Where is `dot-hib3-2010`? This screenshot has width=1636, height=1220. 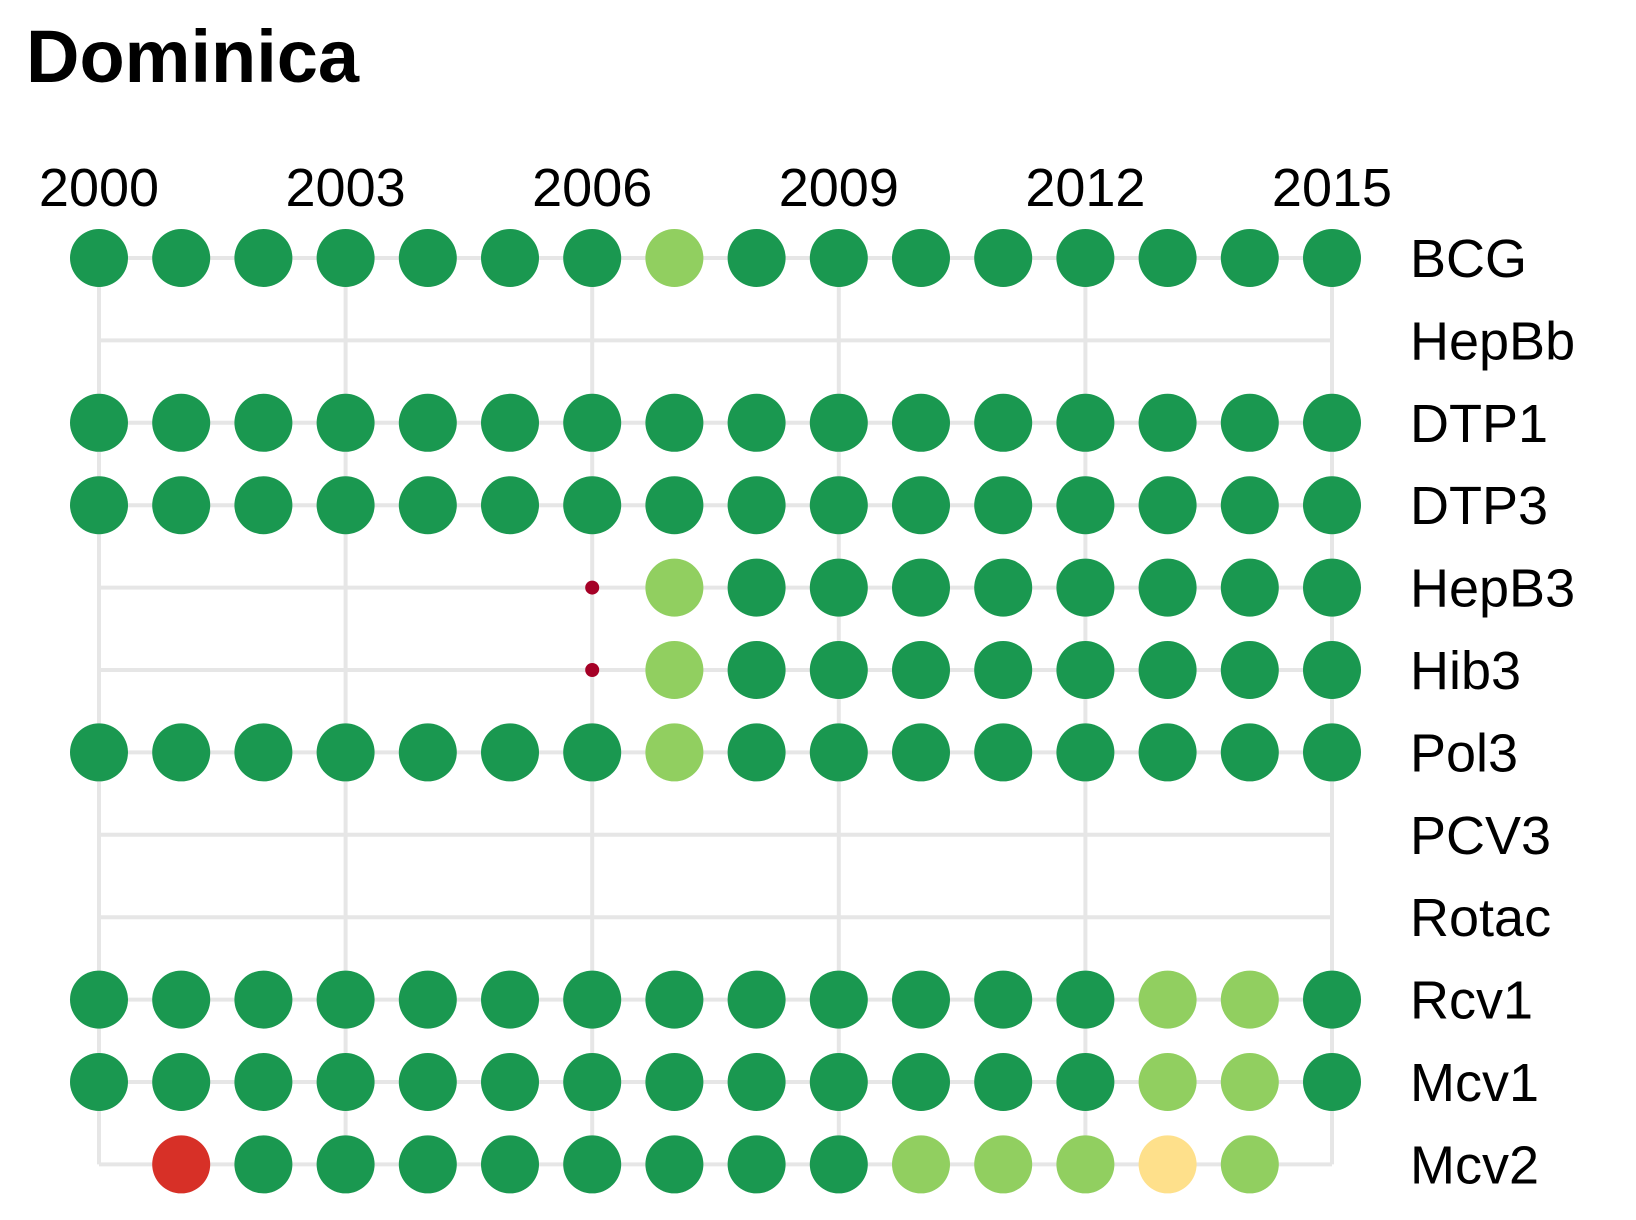 dot-hib3-2010 is located at coordinates (921, 670).